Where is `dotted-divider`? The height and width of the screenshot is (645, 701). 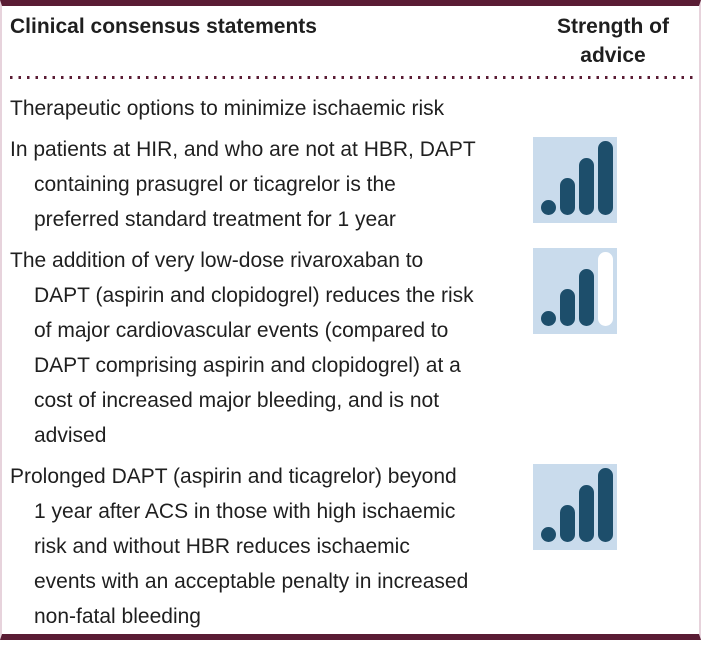 dotted-divider is located at coordinates (351, 77).